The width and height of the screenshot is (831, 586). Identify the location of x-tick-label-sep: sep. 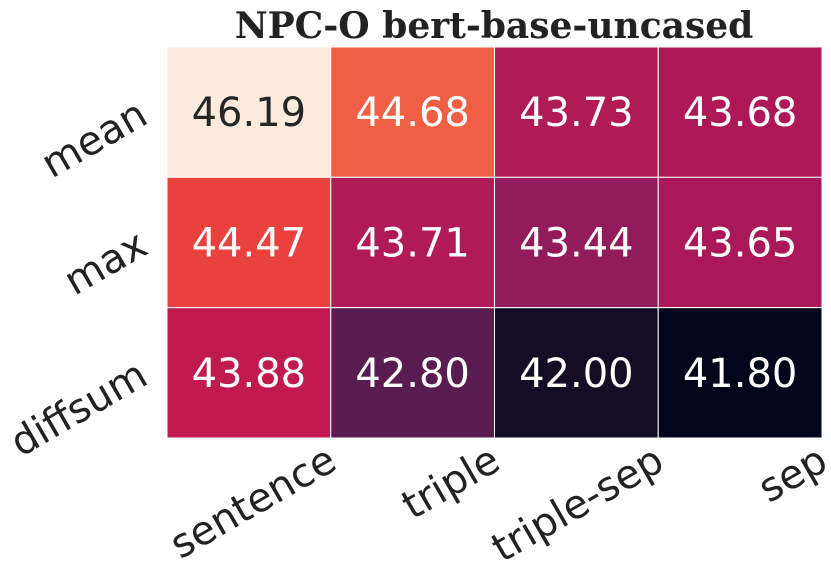
(791, 474).